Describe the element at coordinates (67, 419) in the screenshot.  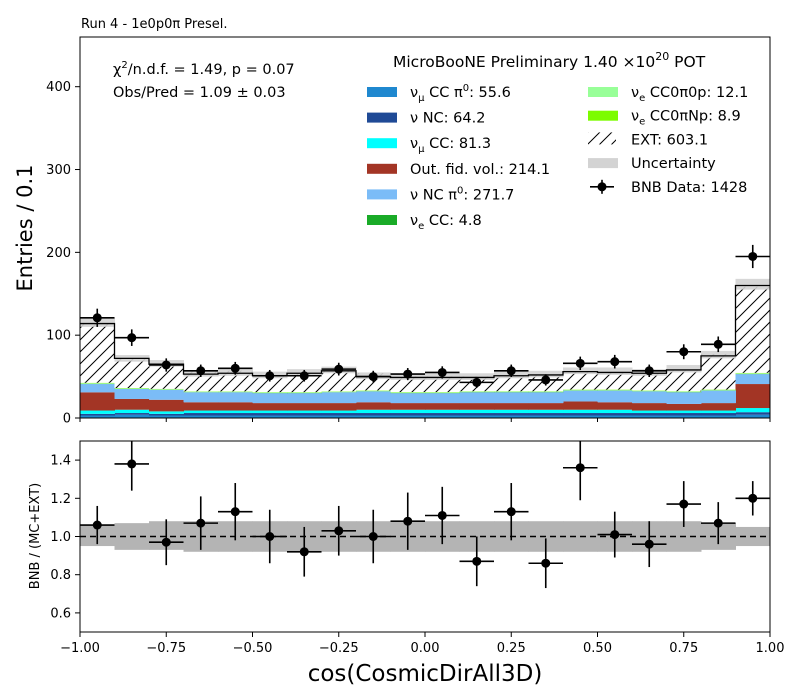
I see `main-y-tick-label: 0` at that location.